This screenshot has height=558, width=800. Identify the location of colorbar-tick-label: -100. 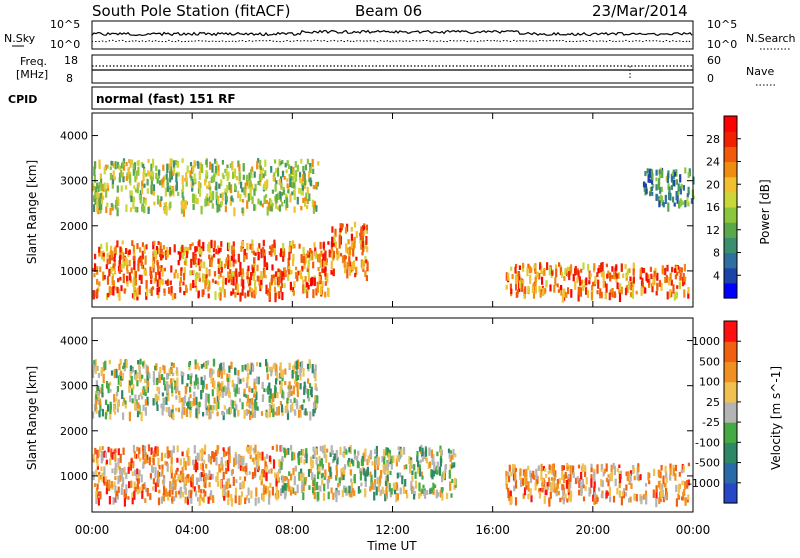
(707, 442).